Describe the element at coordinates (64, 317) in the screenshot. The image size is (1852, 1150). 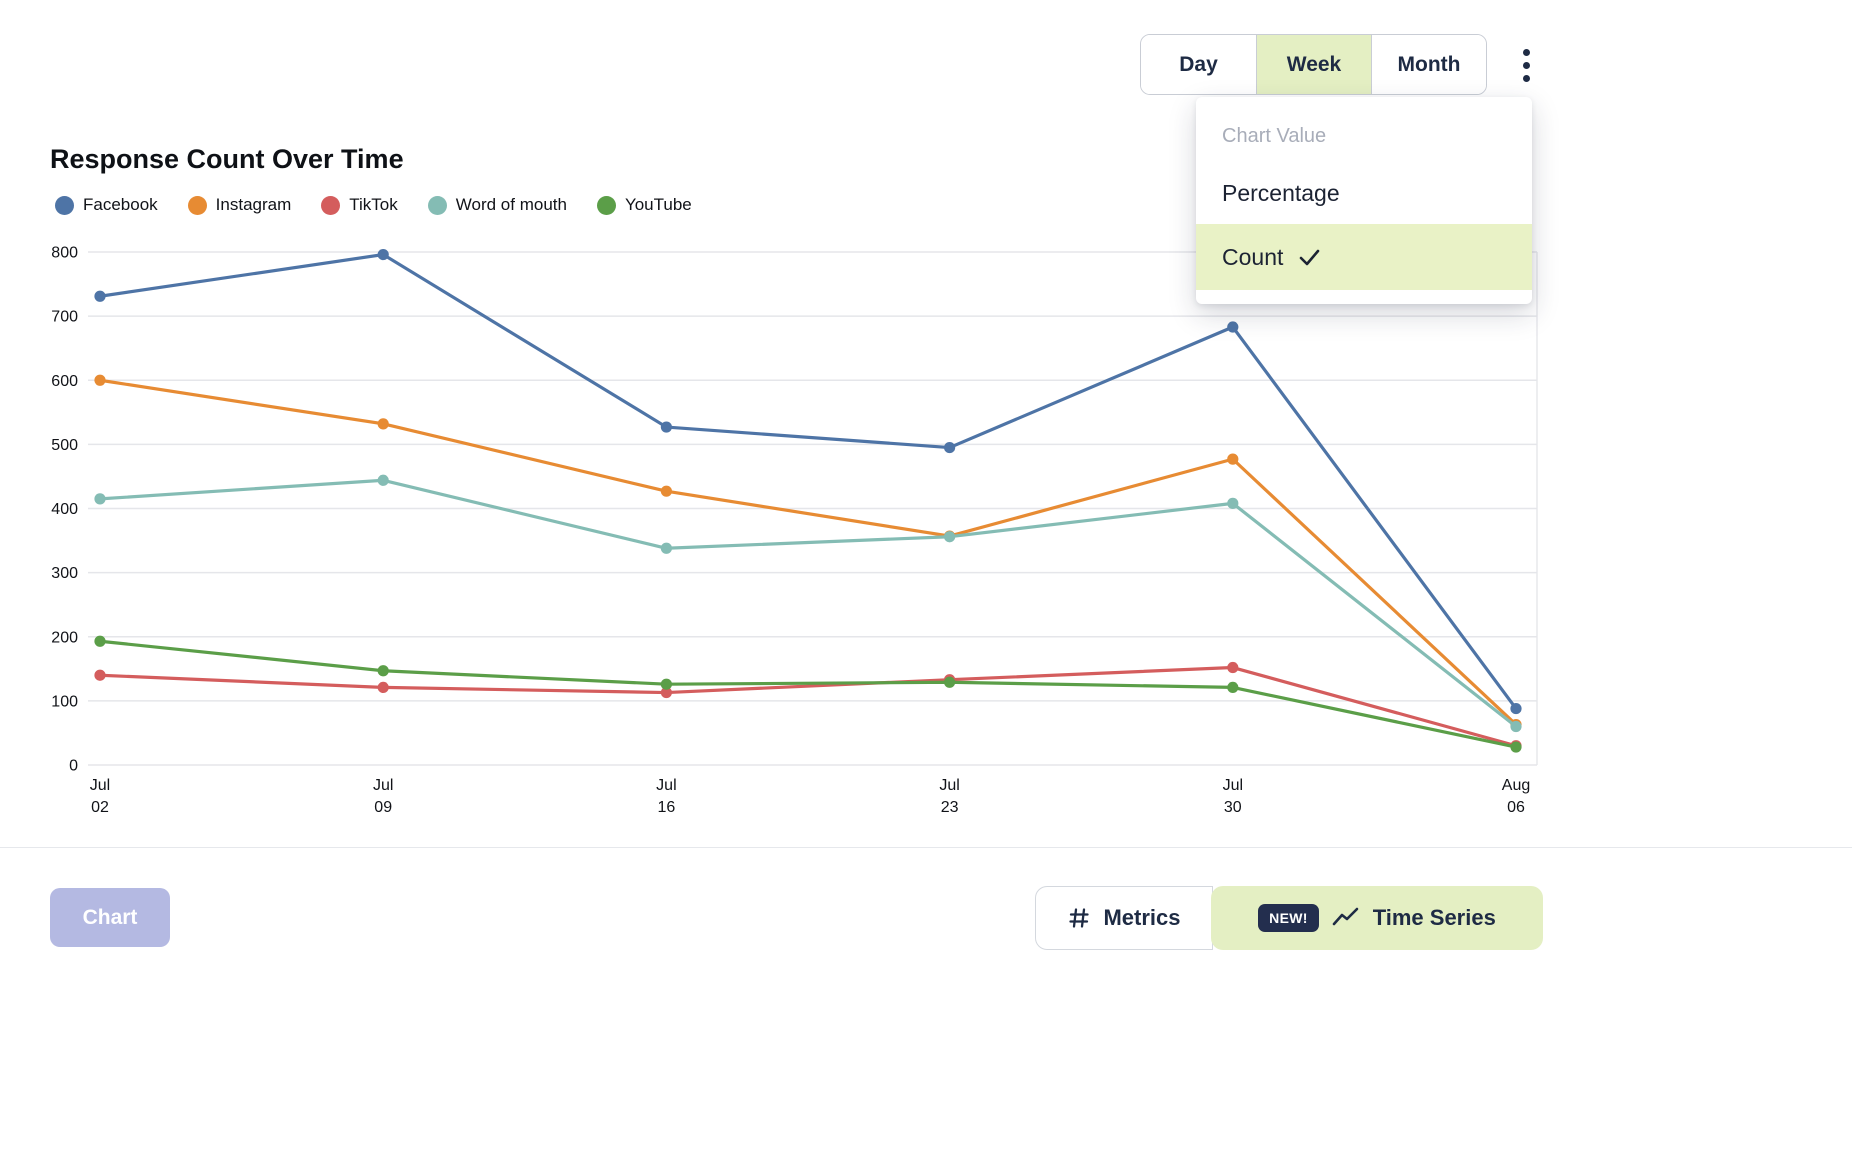
I see `y-axis-tick-label: 700` at that location.